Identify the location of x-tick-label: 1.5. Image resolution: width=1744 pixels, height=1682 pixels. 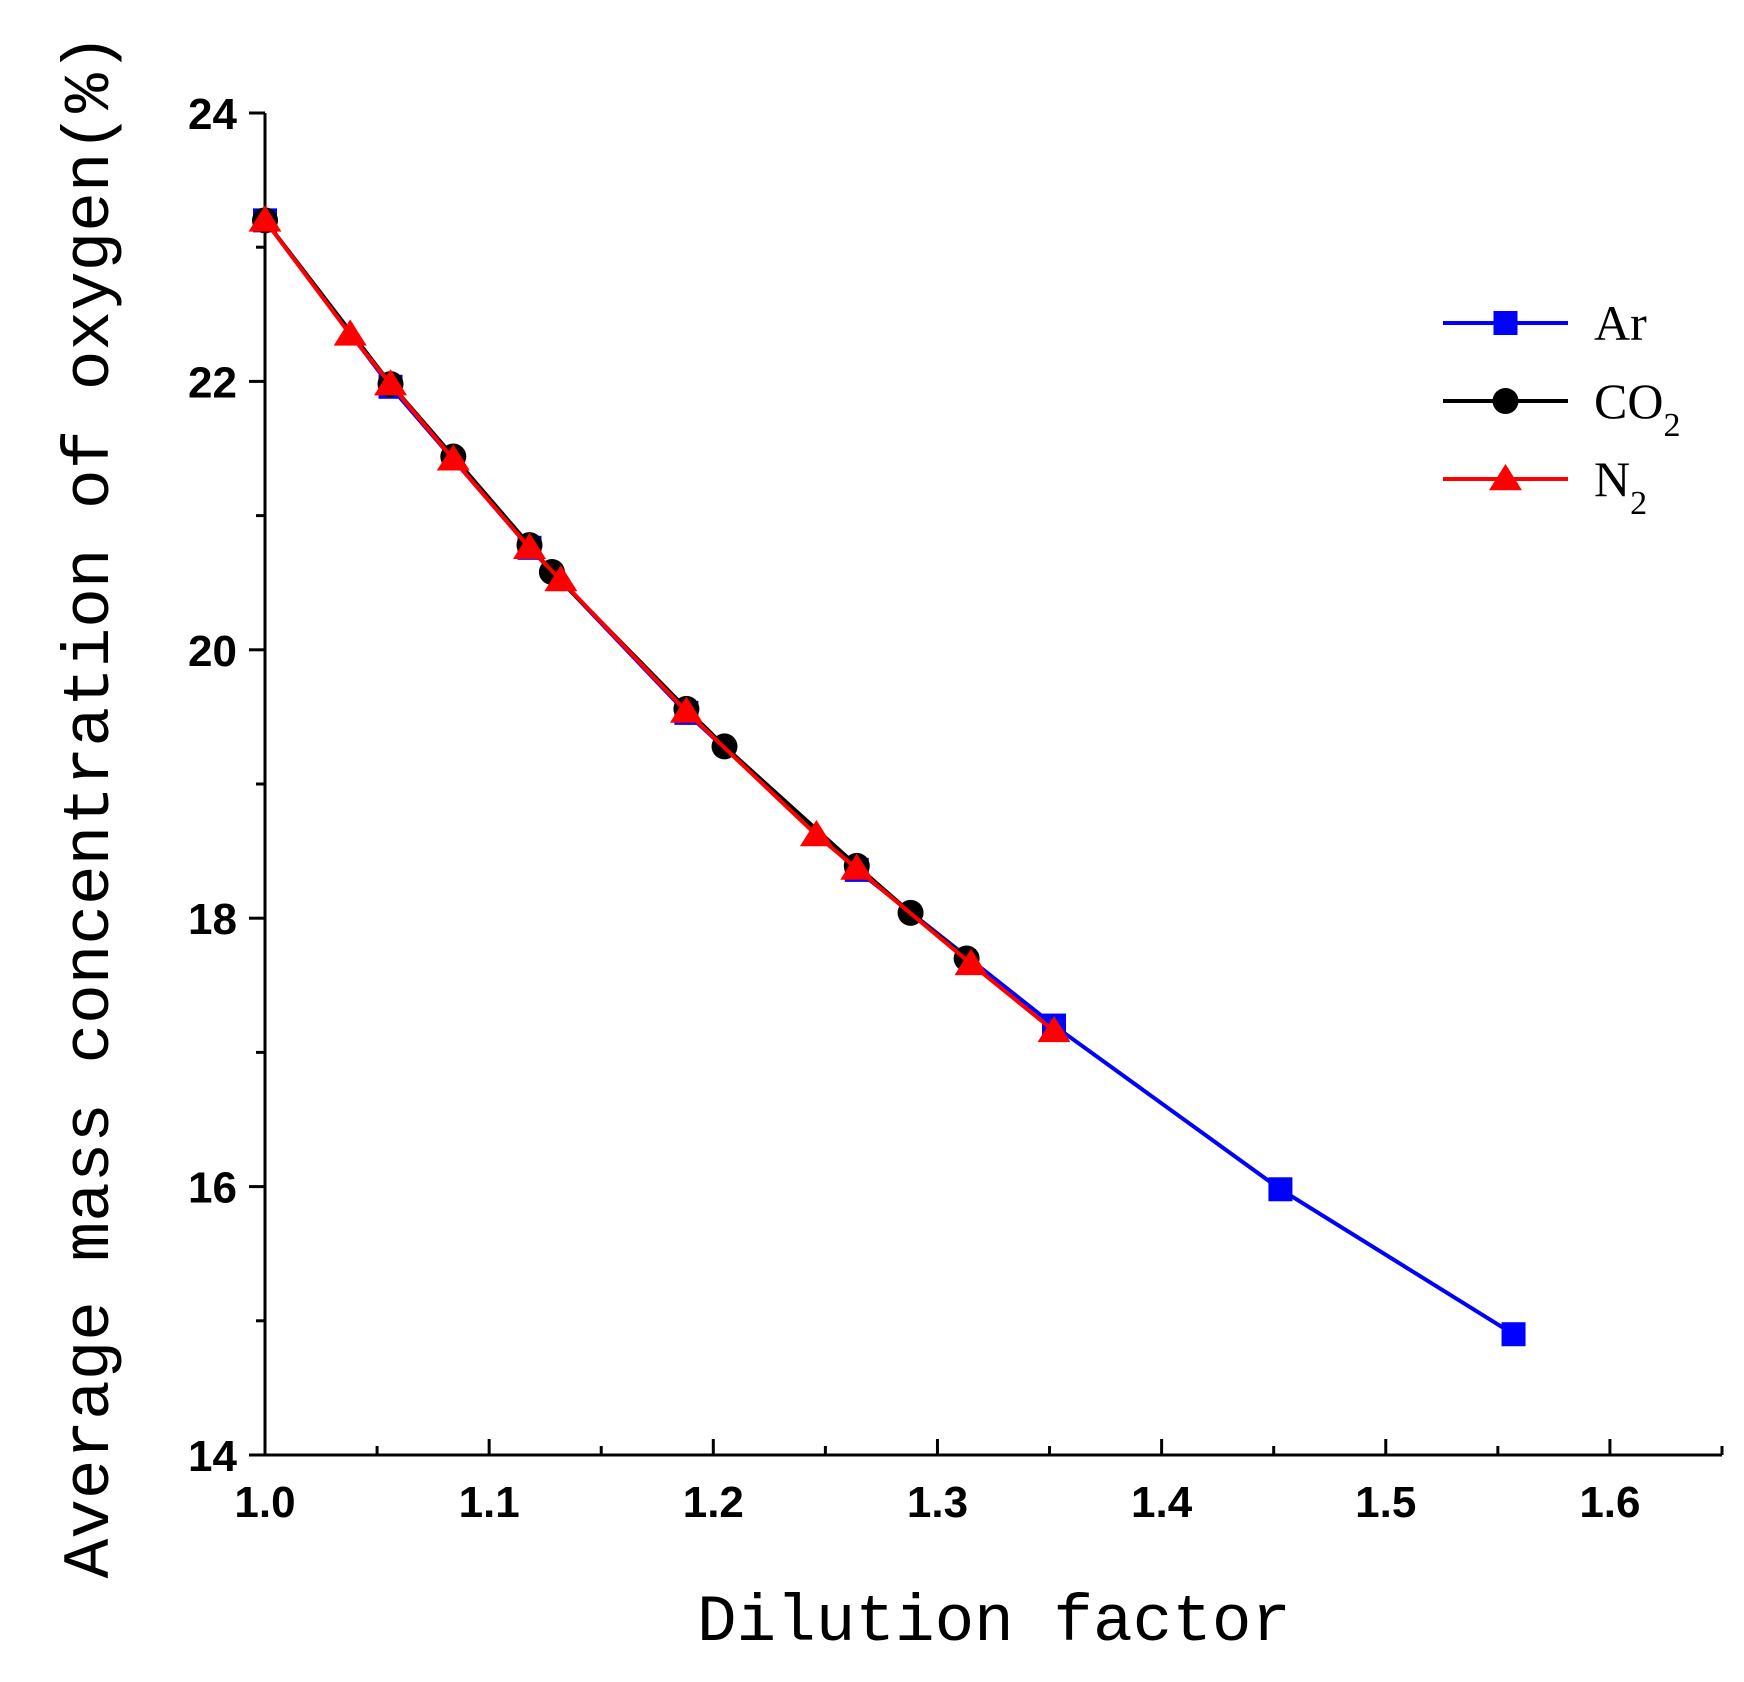
(1385, 1502).